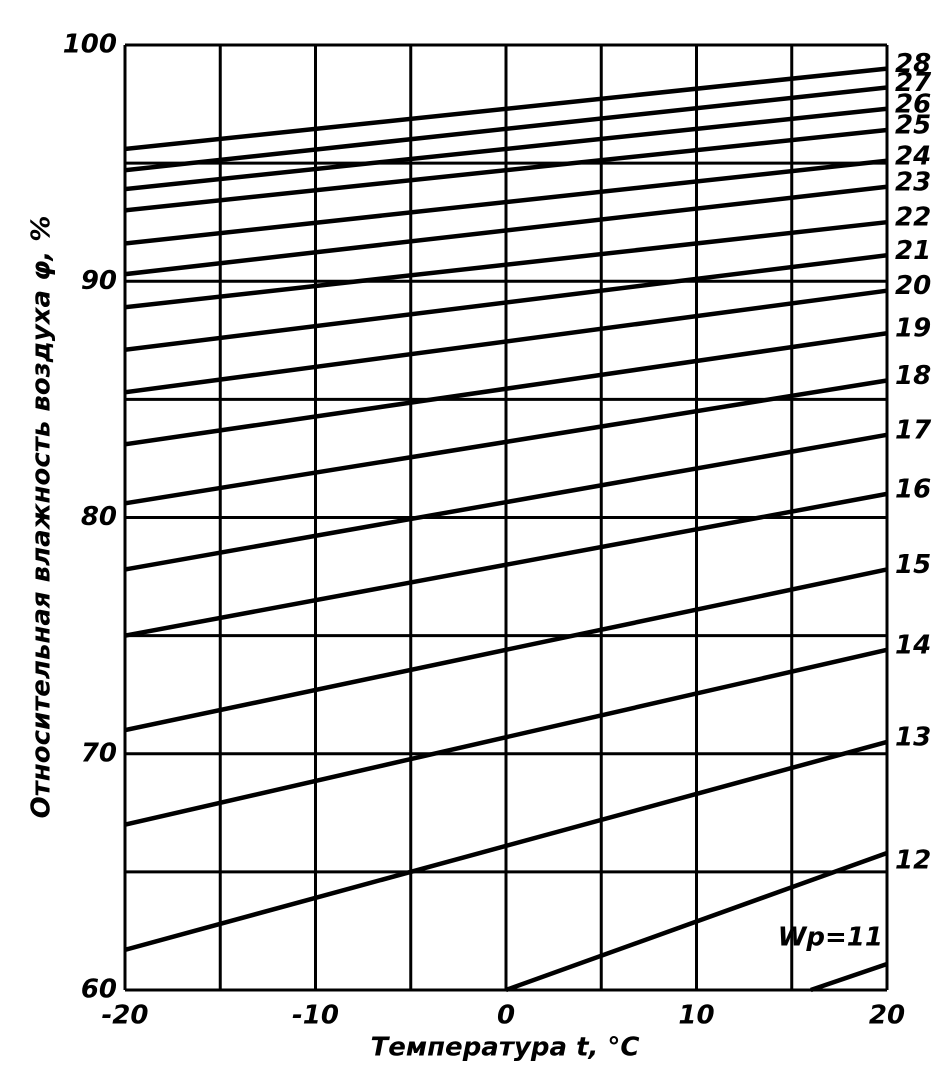 The width and height of the screenshot is (949, 1086). I want to click on x-tick-label: 20, so click(887, 1016).